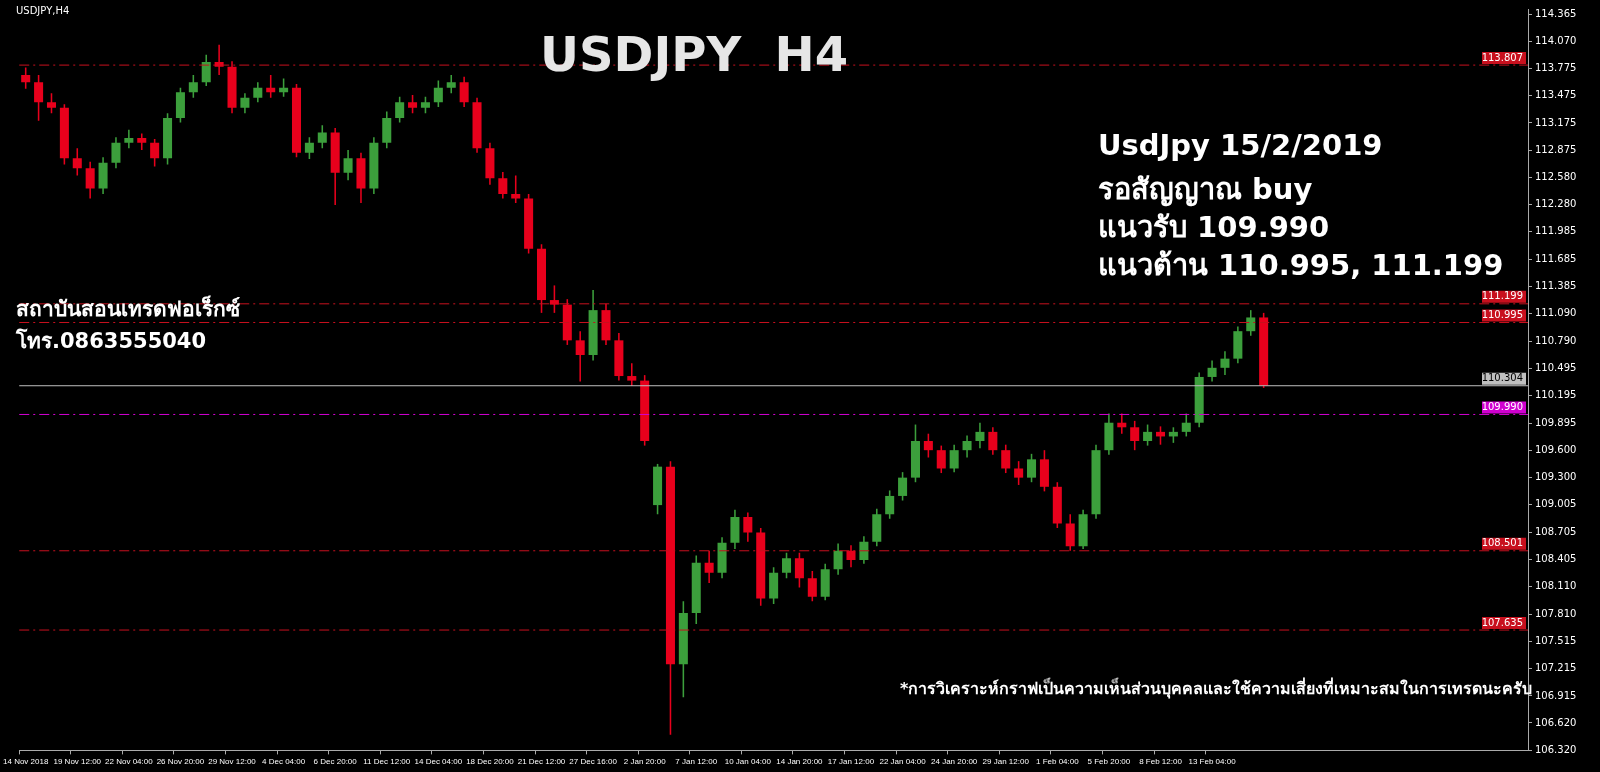  Describe the element at coordinates (541, 762) in the screenshot. I see `x-tick-label: 21 Dec 12:00` at that location.